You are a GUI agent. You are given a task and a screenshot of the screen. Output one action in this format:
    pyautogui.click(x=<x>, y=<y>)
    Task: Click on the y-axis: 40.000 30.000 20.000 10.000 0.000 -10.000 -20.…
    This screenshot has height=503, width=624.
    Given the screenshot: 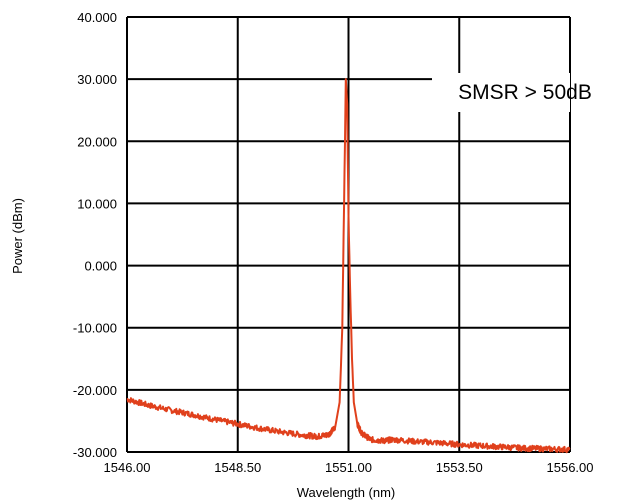 What is the action you would take?
    pyautogui.click(x=95, y=235)
    